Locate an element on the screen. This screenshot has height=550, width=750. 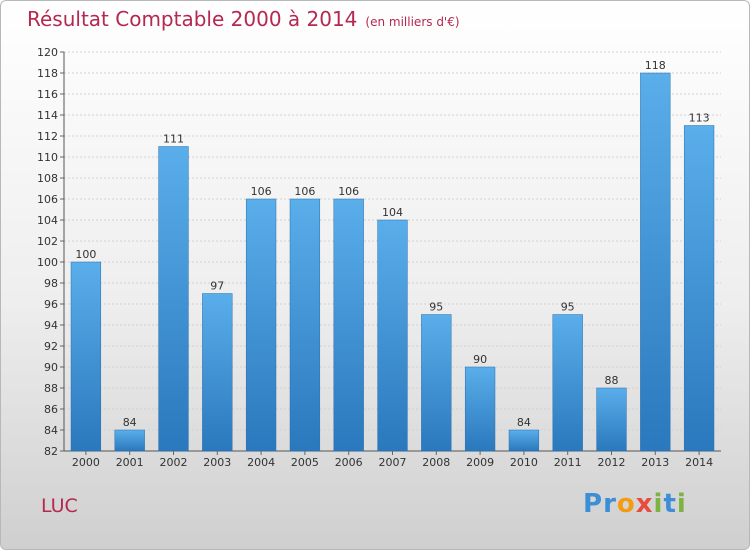
bar-value-label: 97 is located at coordinates (217, 286).